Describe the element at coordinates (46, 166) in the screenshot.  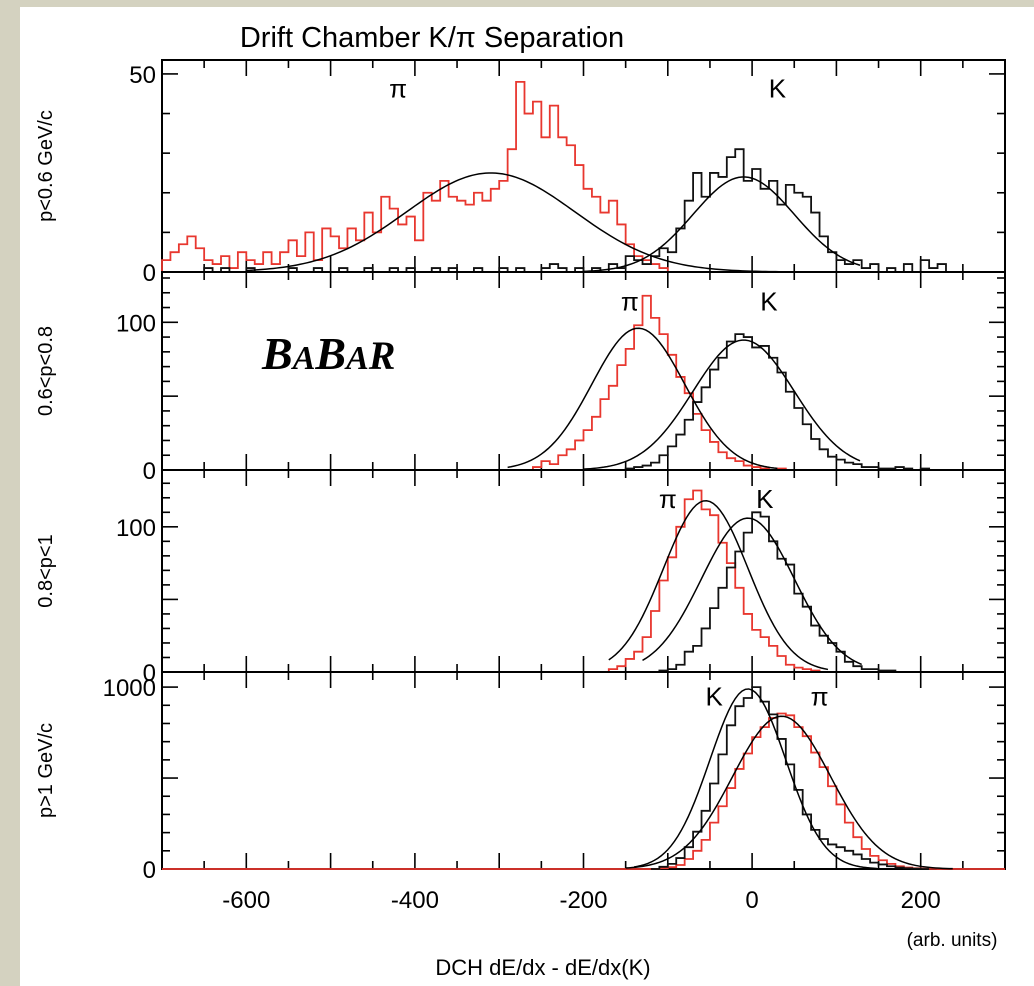
I see `panel-ylabel: p<0.6 GeV/c` at that location.